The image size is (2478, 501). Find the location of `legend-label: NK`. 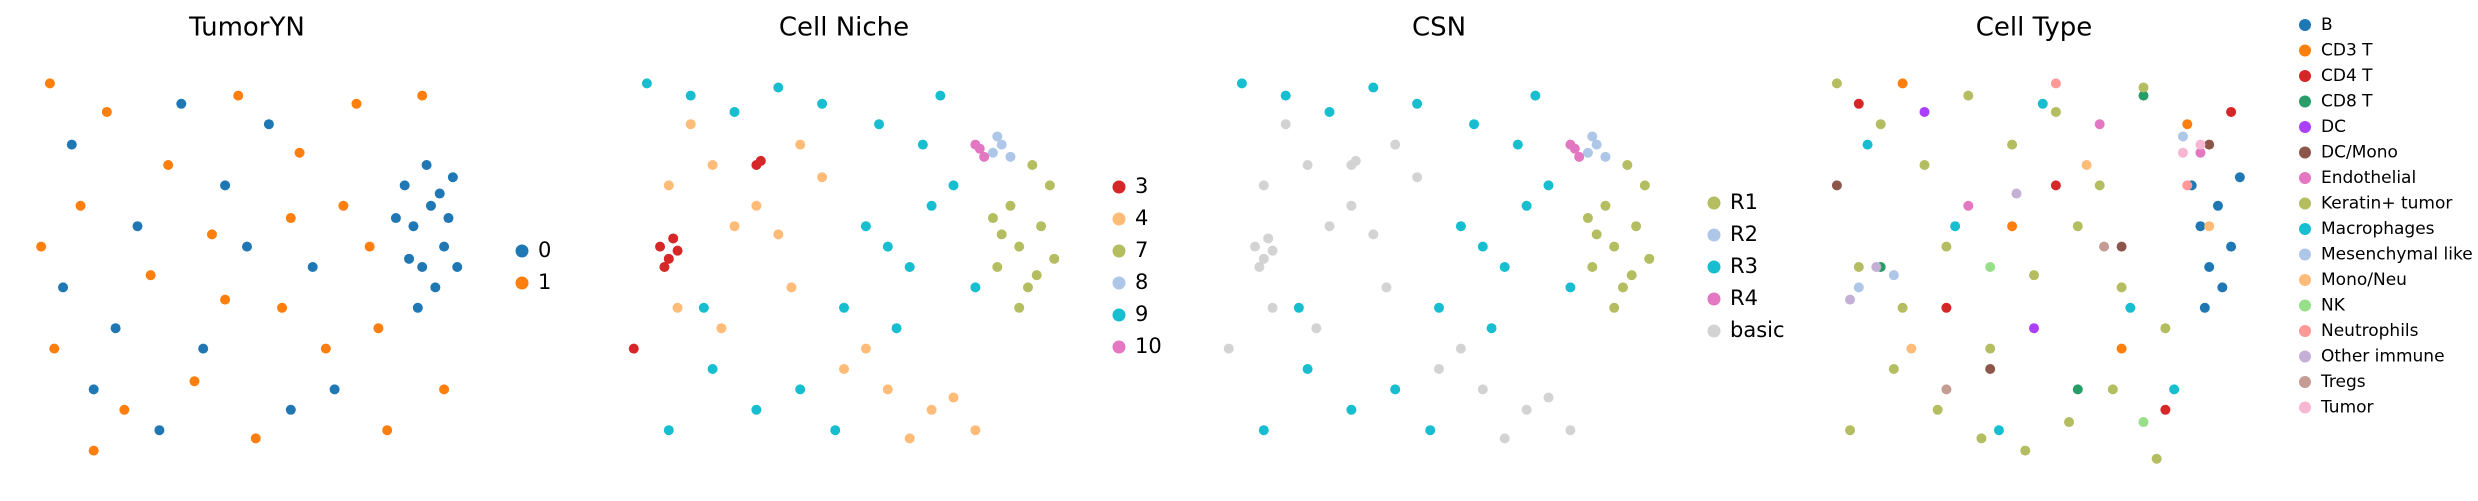

legend-label: NK is located at coordinates (2333, 306).